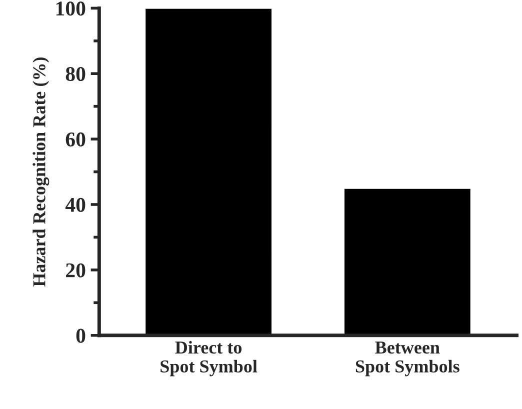 This screenshot has height=409, width=522. I want to click on y-tick-label: 40, so click(75, 205).